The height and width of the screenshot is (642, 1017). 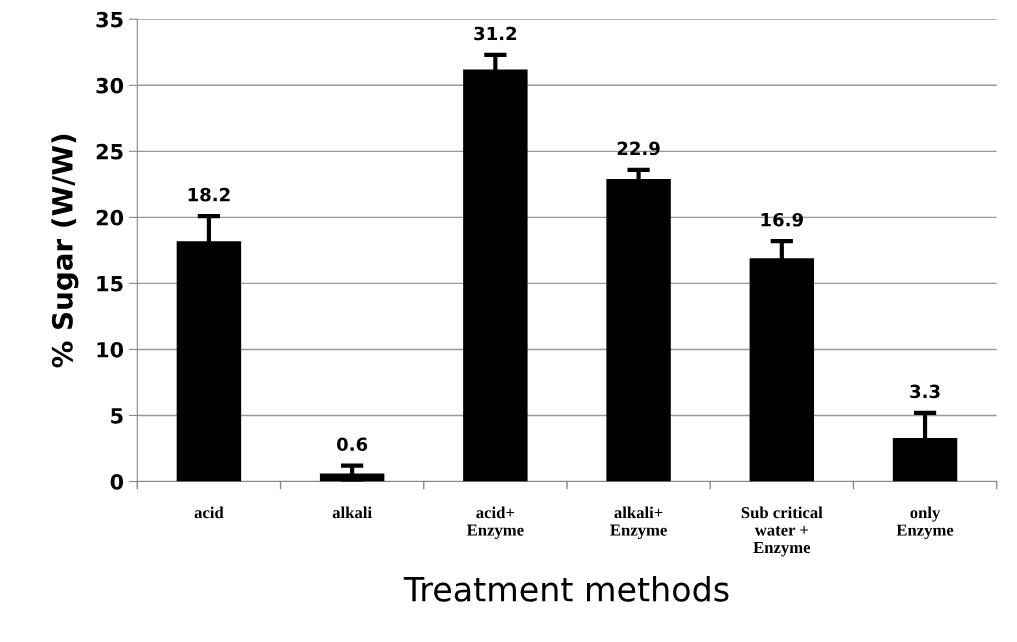 I want to click on x-axis-title: Treatment methods, so click(x=566, y=588).